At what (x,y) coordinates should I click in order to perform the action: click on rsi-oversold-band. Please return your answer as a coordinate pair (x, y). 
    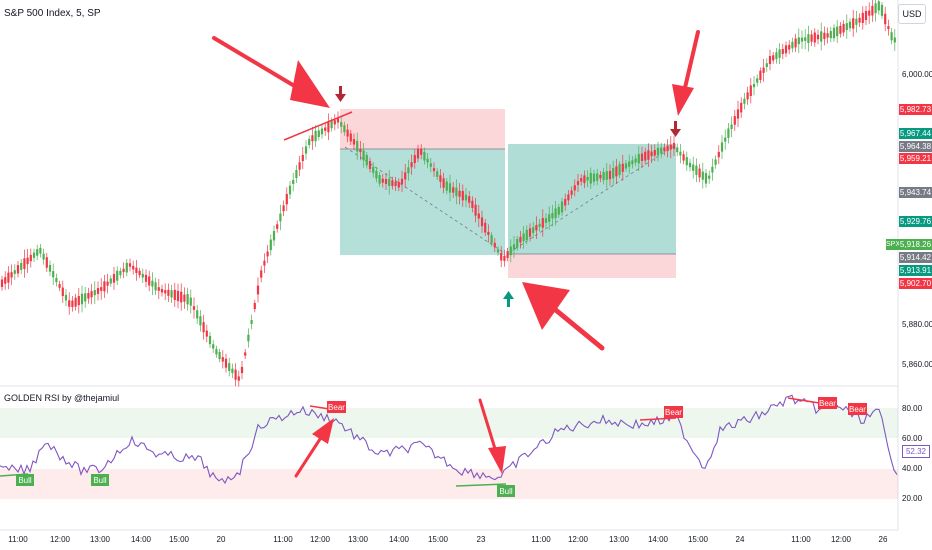
    Looking at the image, I should click on (449, 484).